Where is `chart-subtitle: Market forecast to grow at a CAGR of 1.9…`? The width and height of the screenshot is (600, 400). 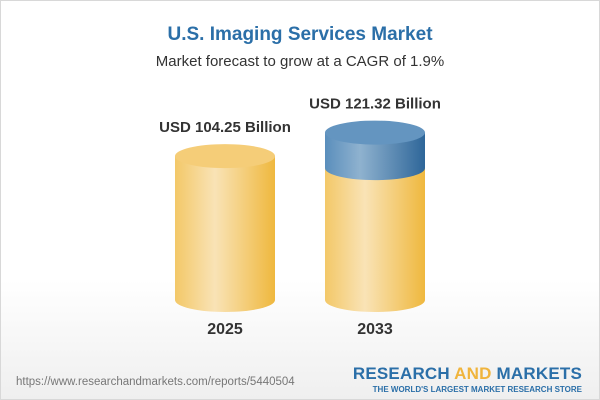
chart-subtitle: Market forecast to grow at a CAGR of 1.9… is located at coordinates (300, 61).